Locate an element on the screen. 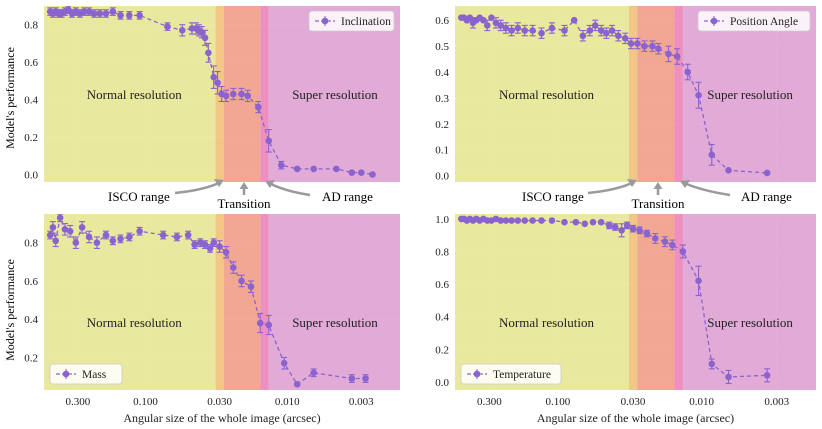 The image size is (822, 429). ad-arrow-right is located at coordinates (707, 189).